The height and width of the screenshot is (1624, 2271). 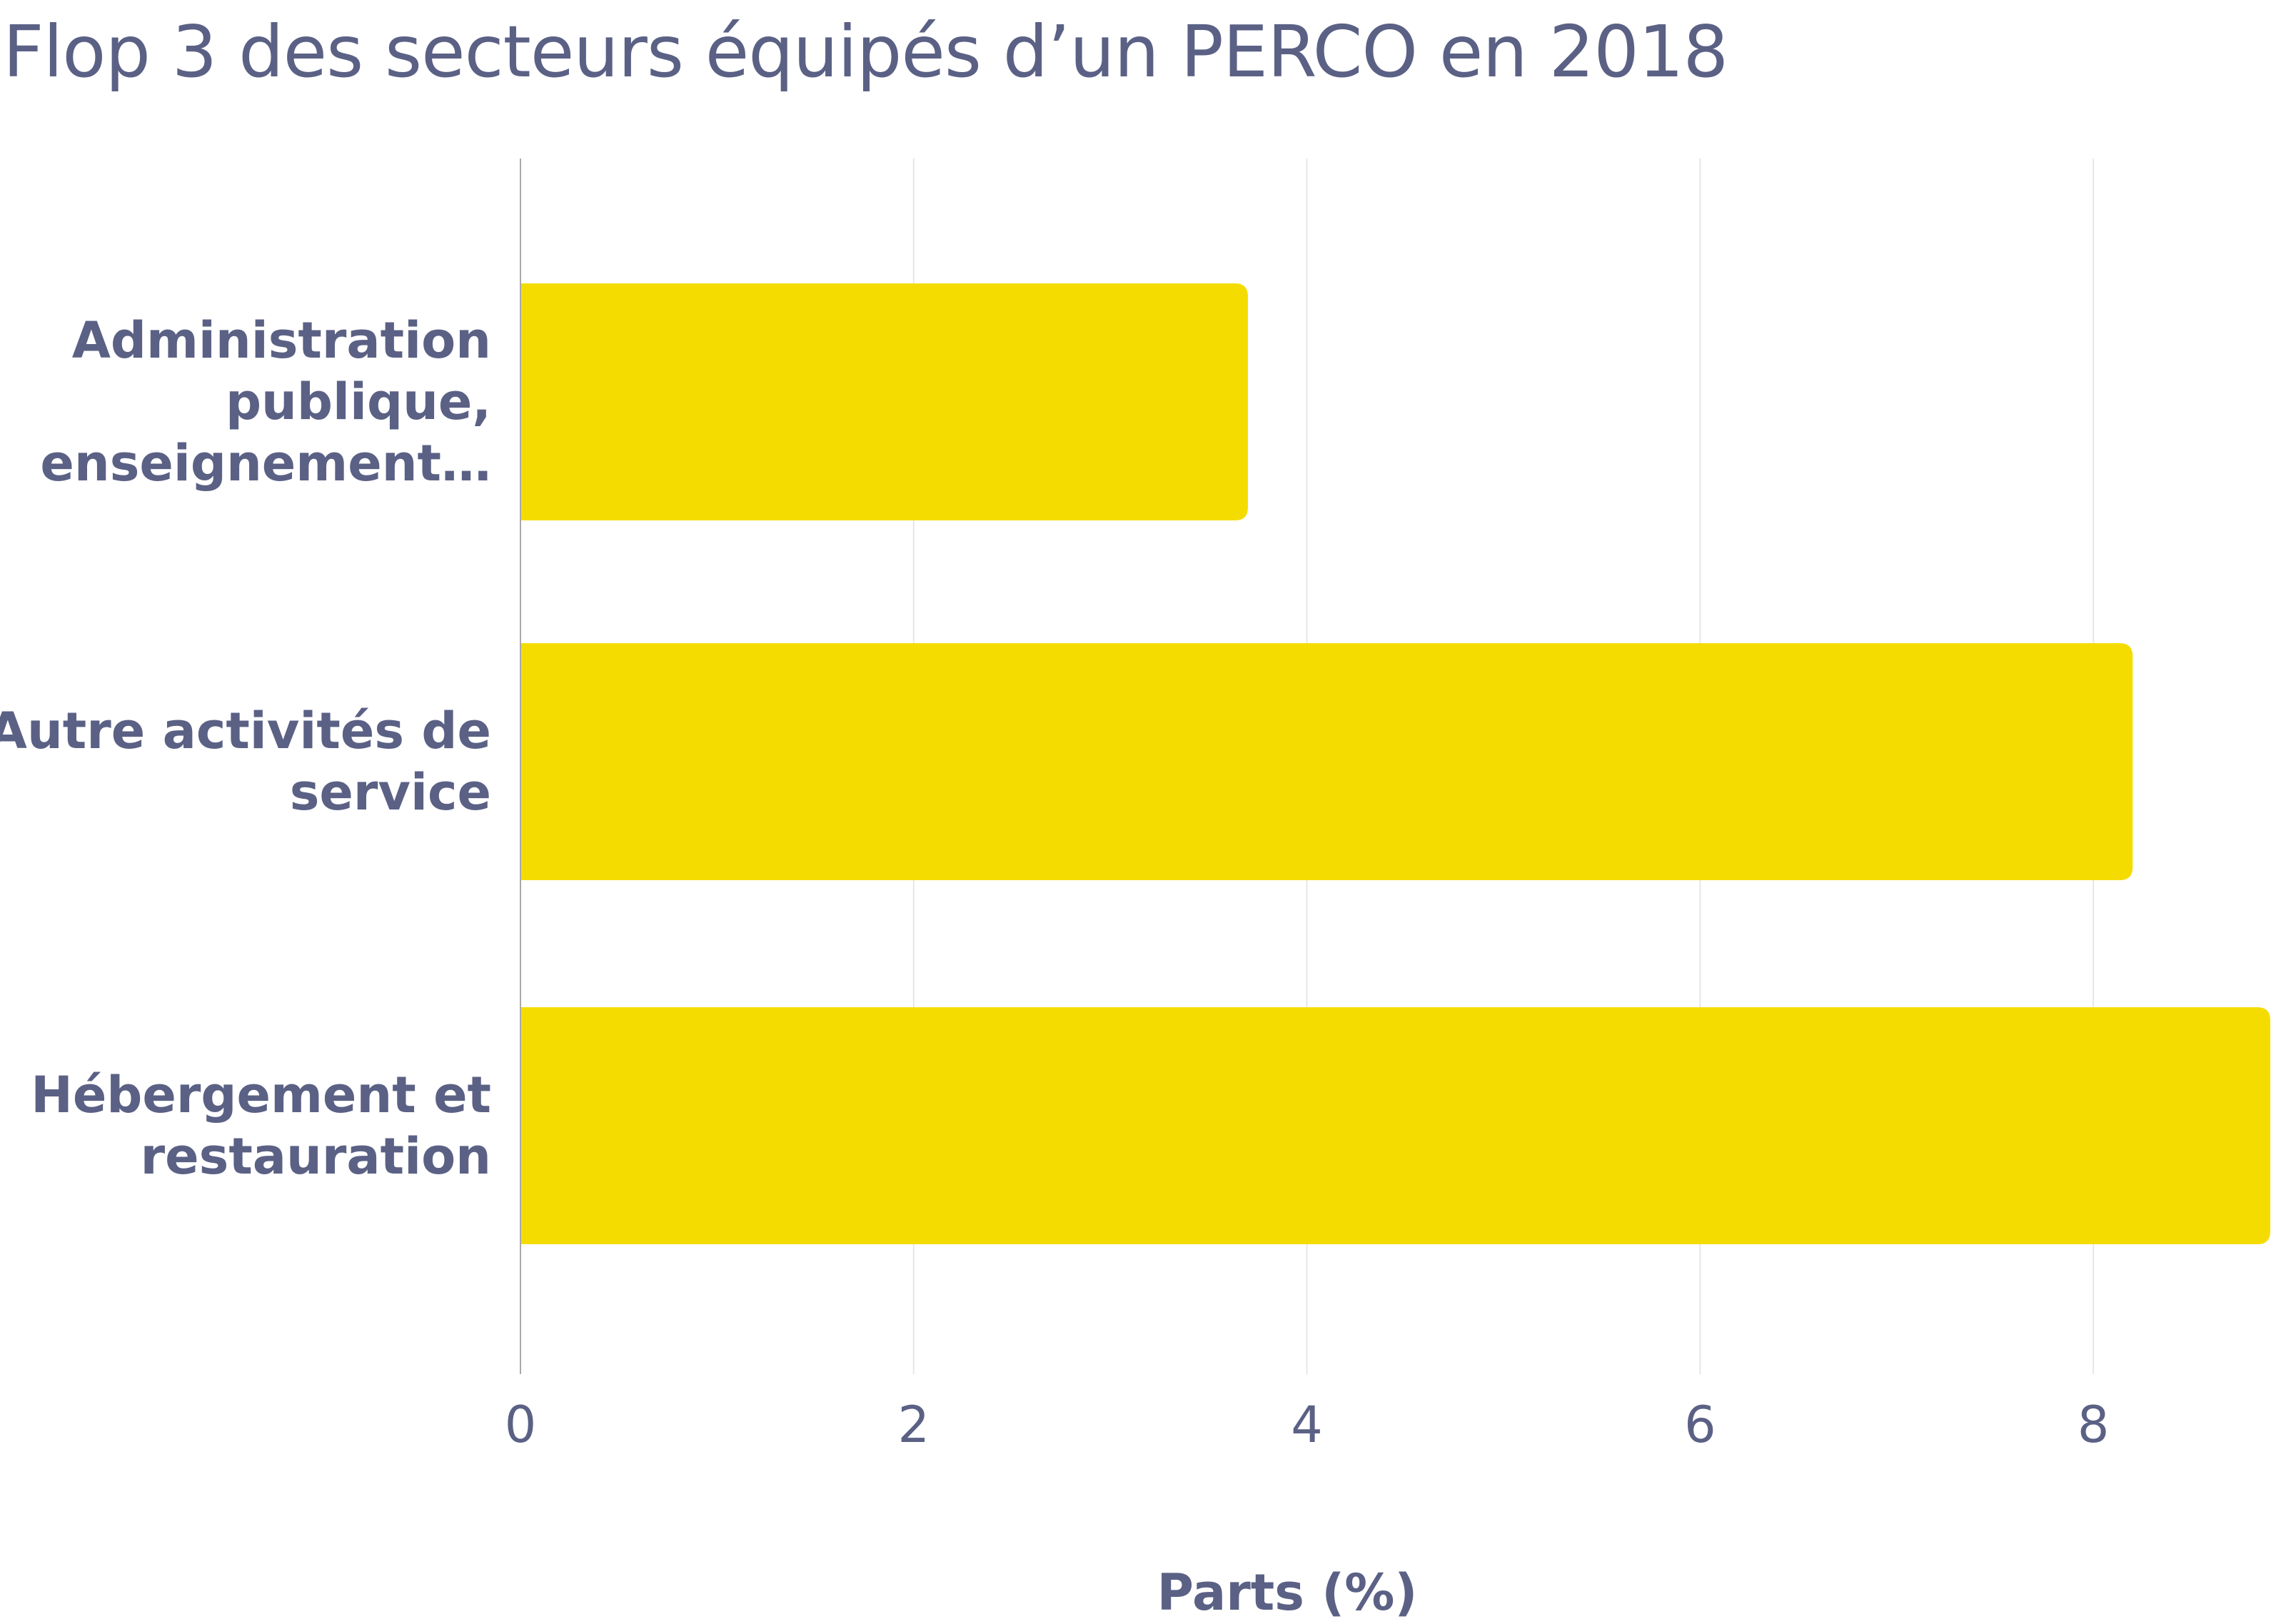 What do you see at coordinates (358, 402) in the screenshot?
I see `category-label-line: publique,` at bounding box center [358, 402].